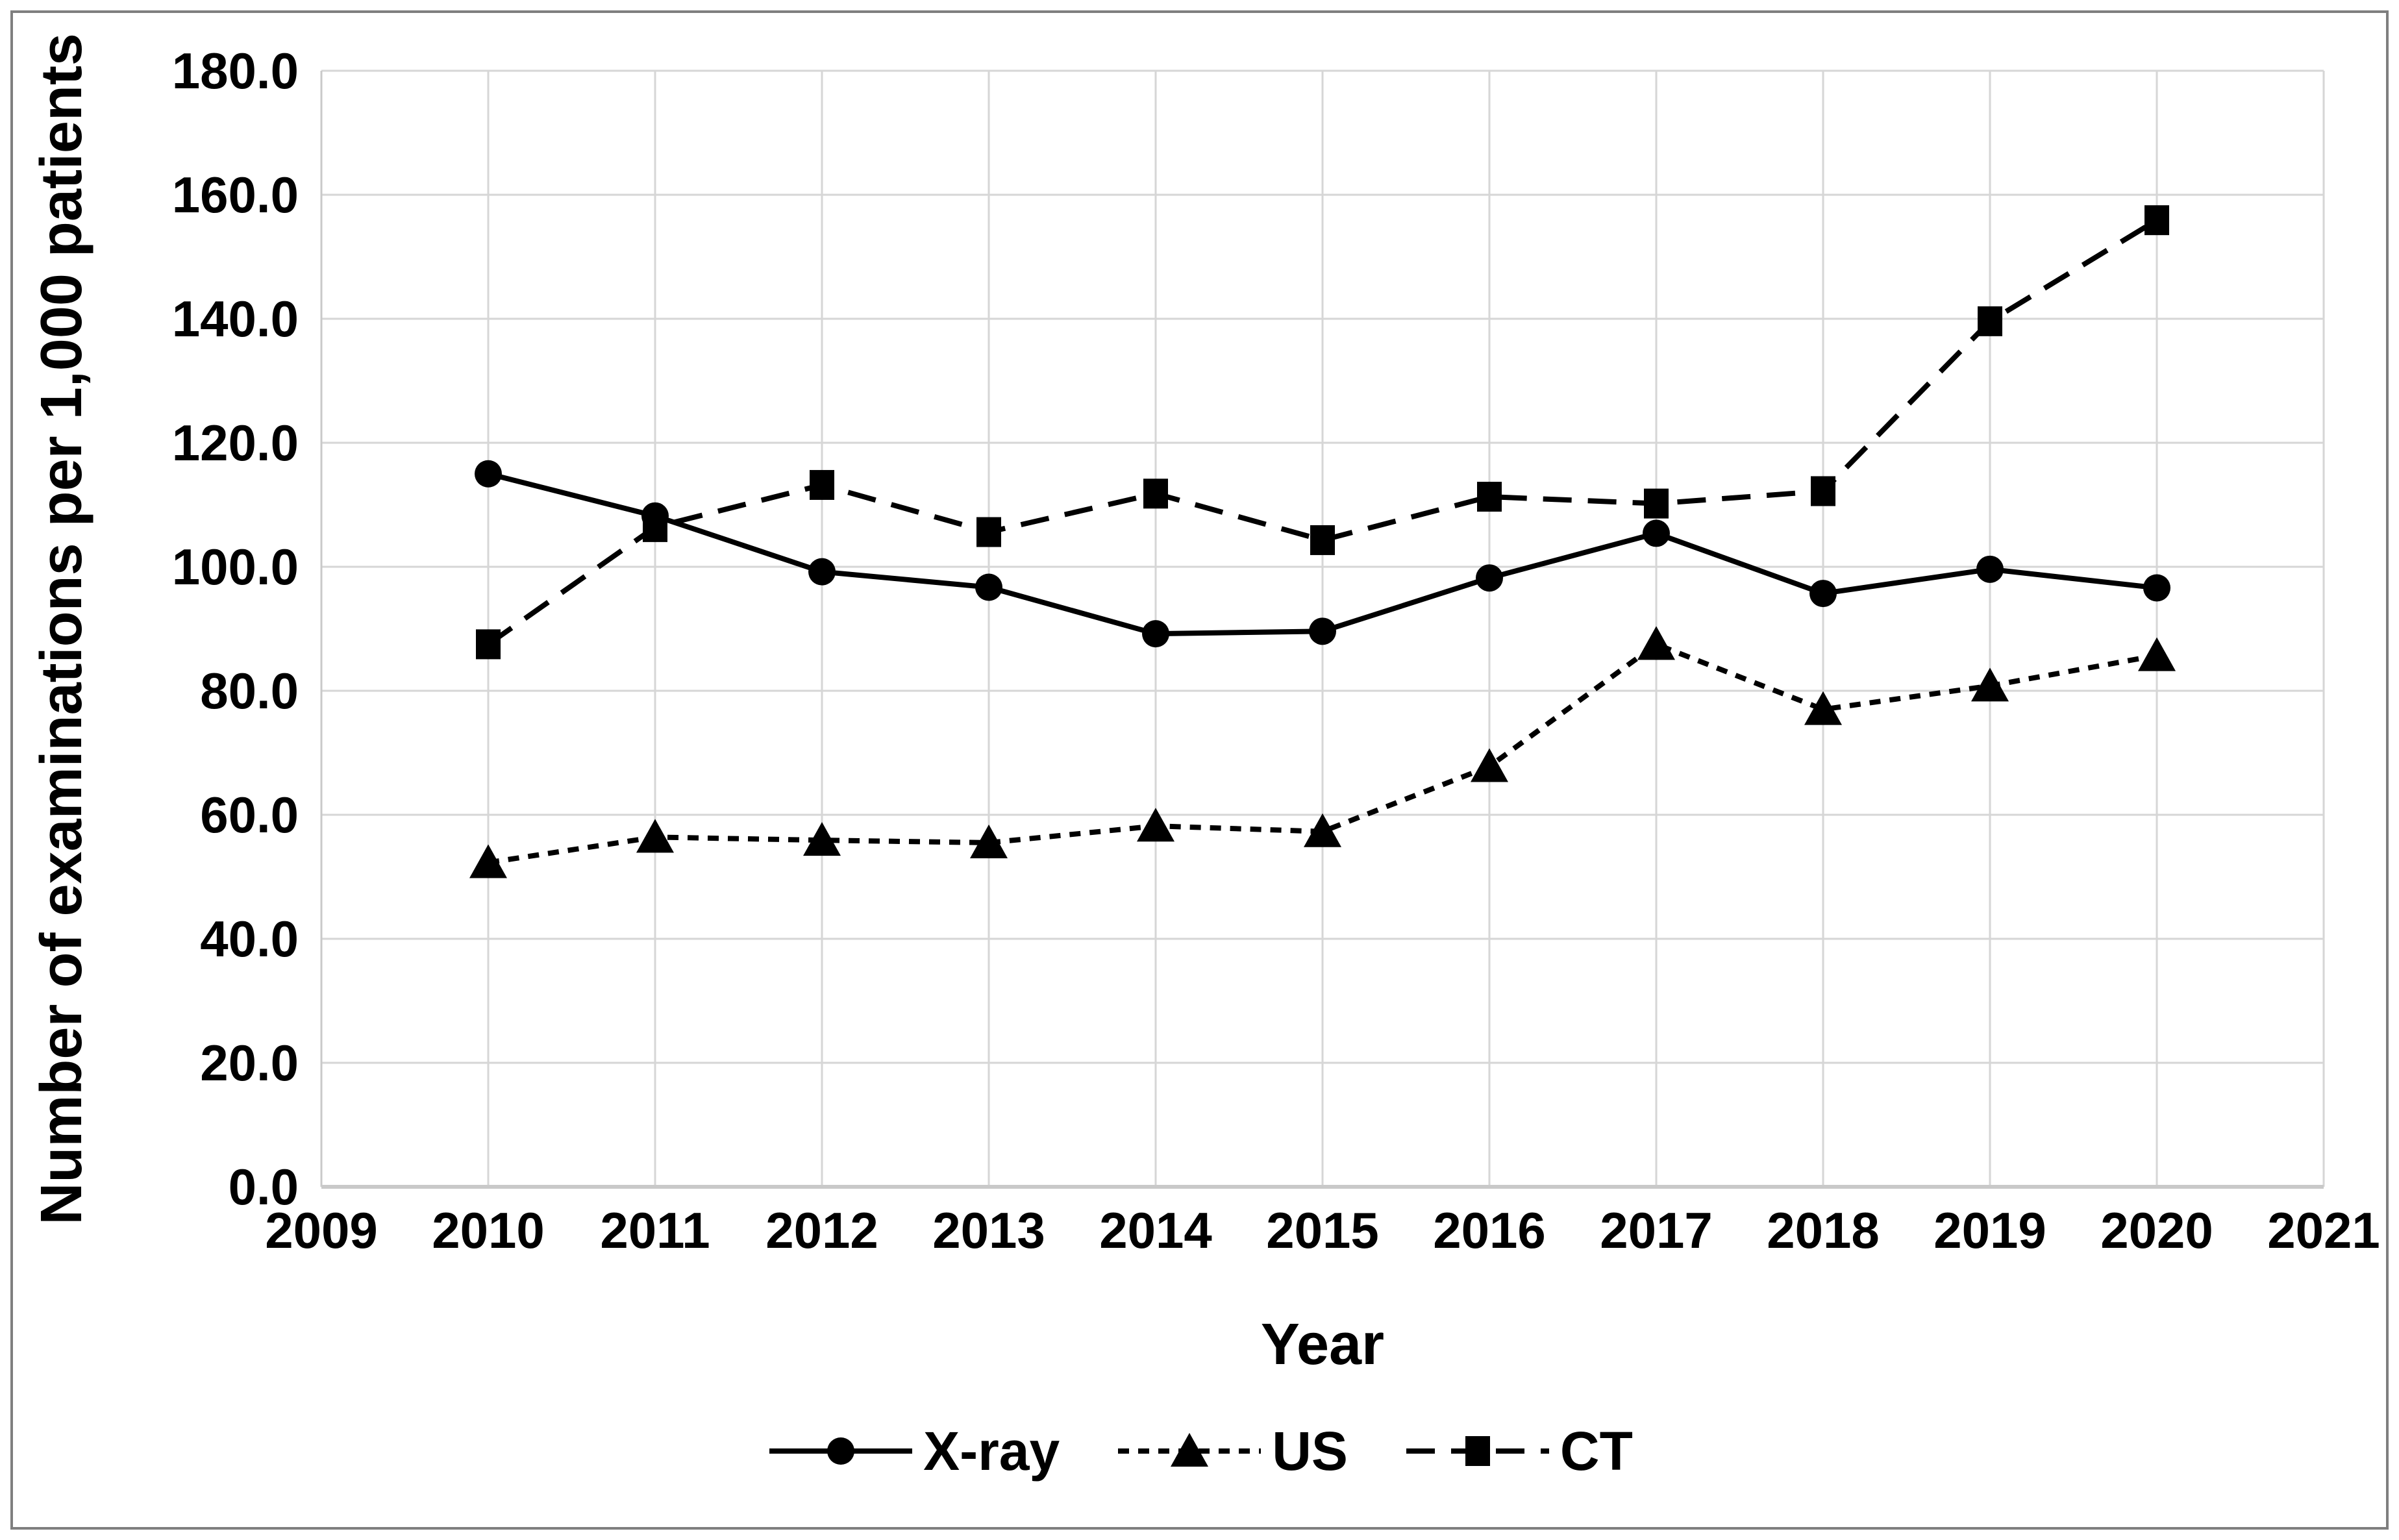  What do you see at coordinates (1489, 1230) in the screenshot?
I see `x-tick-label: 2016` at bounding box center [1489, 1230].